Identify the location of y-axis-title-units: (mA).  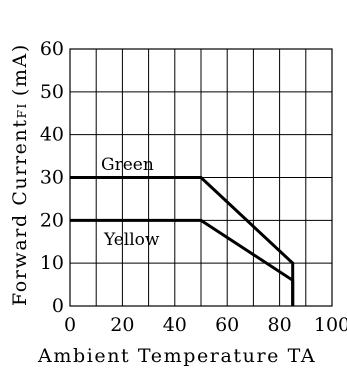
(20, 69).